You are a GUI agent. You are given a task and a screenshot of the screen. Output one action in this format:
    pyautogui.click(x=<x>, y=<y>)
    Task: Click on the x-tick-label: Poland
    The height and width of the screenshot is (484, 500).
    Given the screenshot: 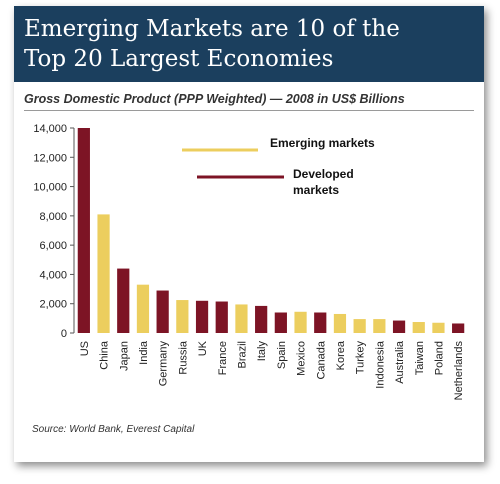 What is the action you would take?
    pyautogui.click(x=439, y=358)
    